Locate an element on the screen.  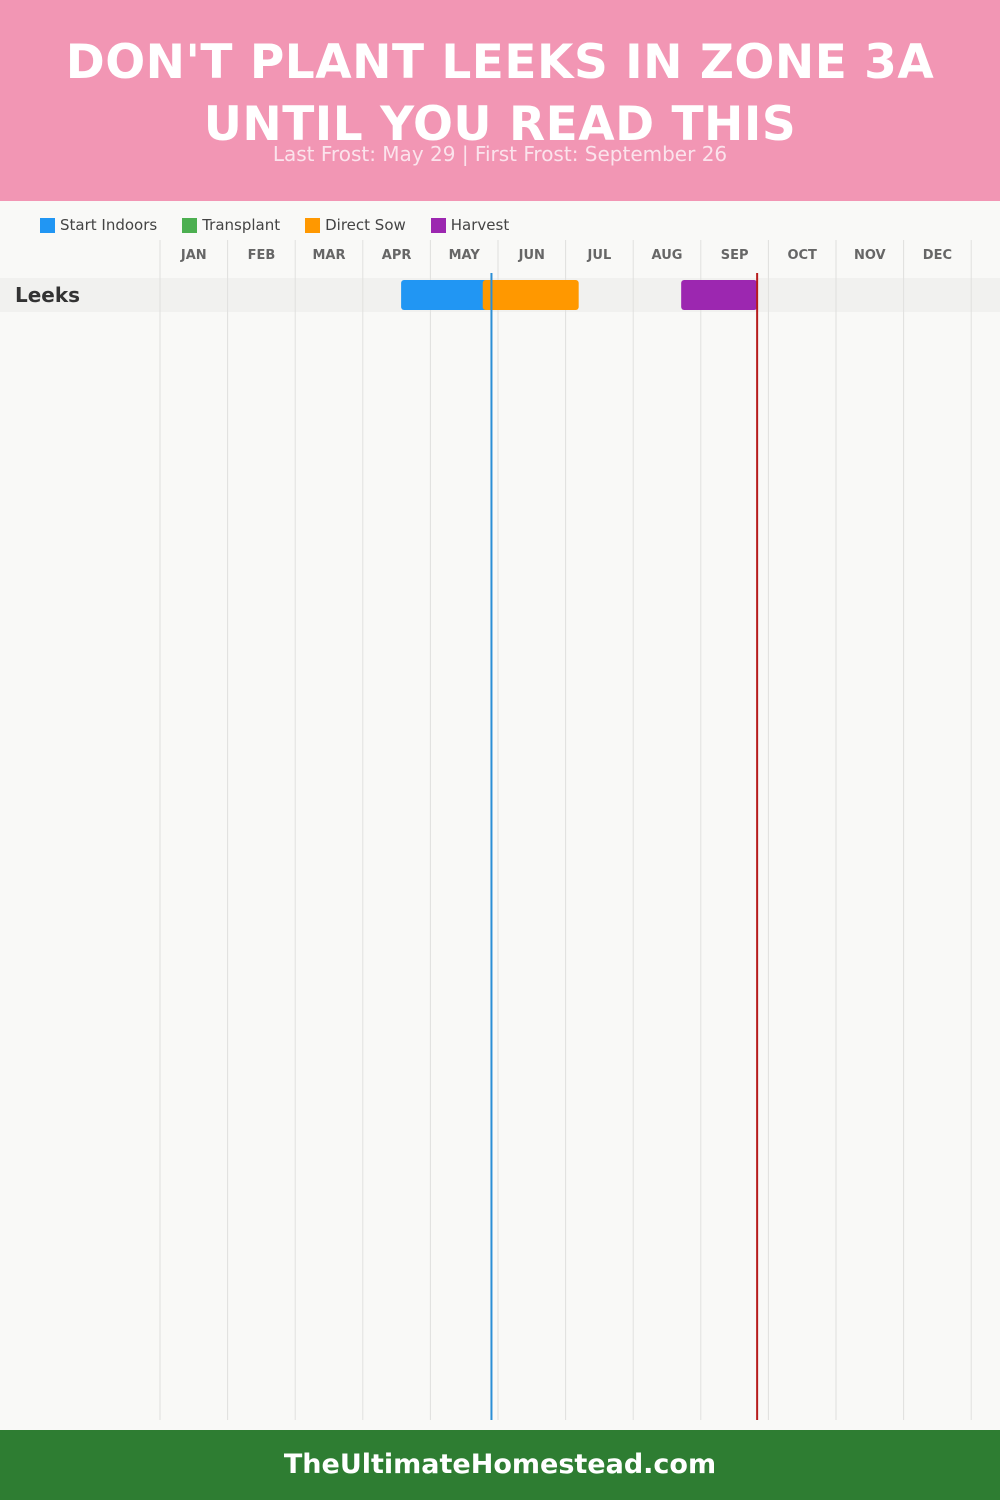
legend-swatch-harvest is located at coordinates (438, 225).